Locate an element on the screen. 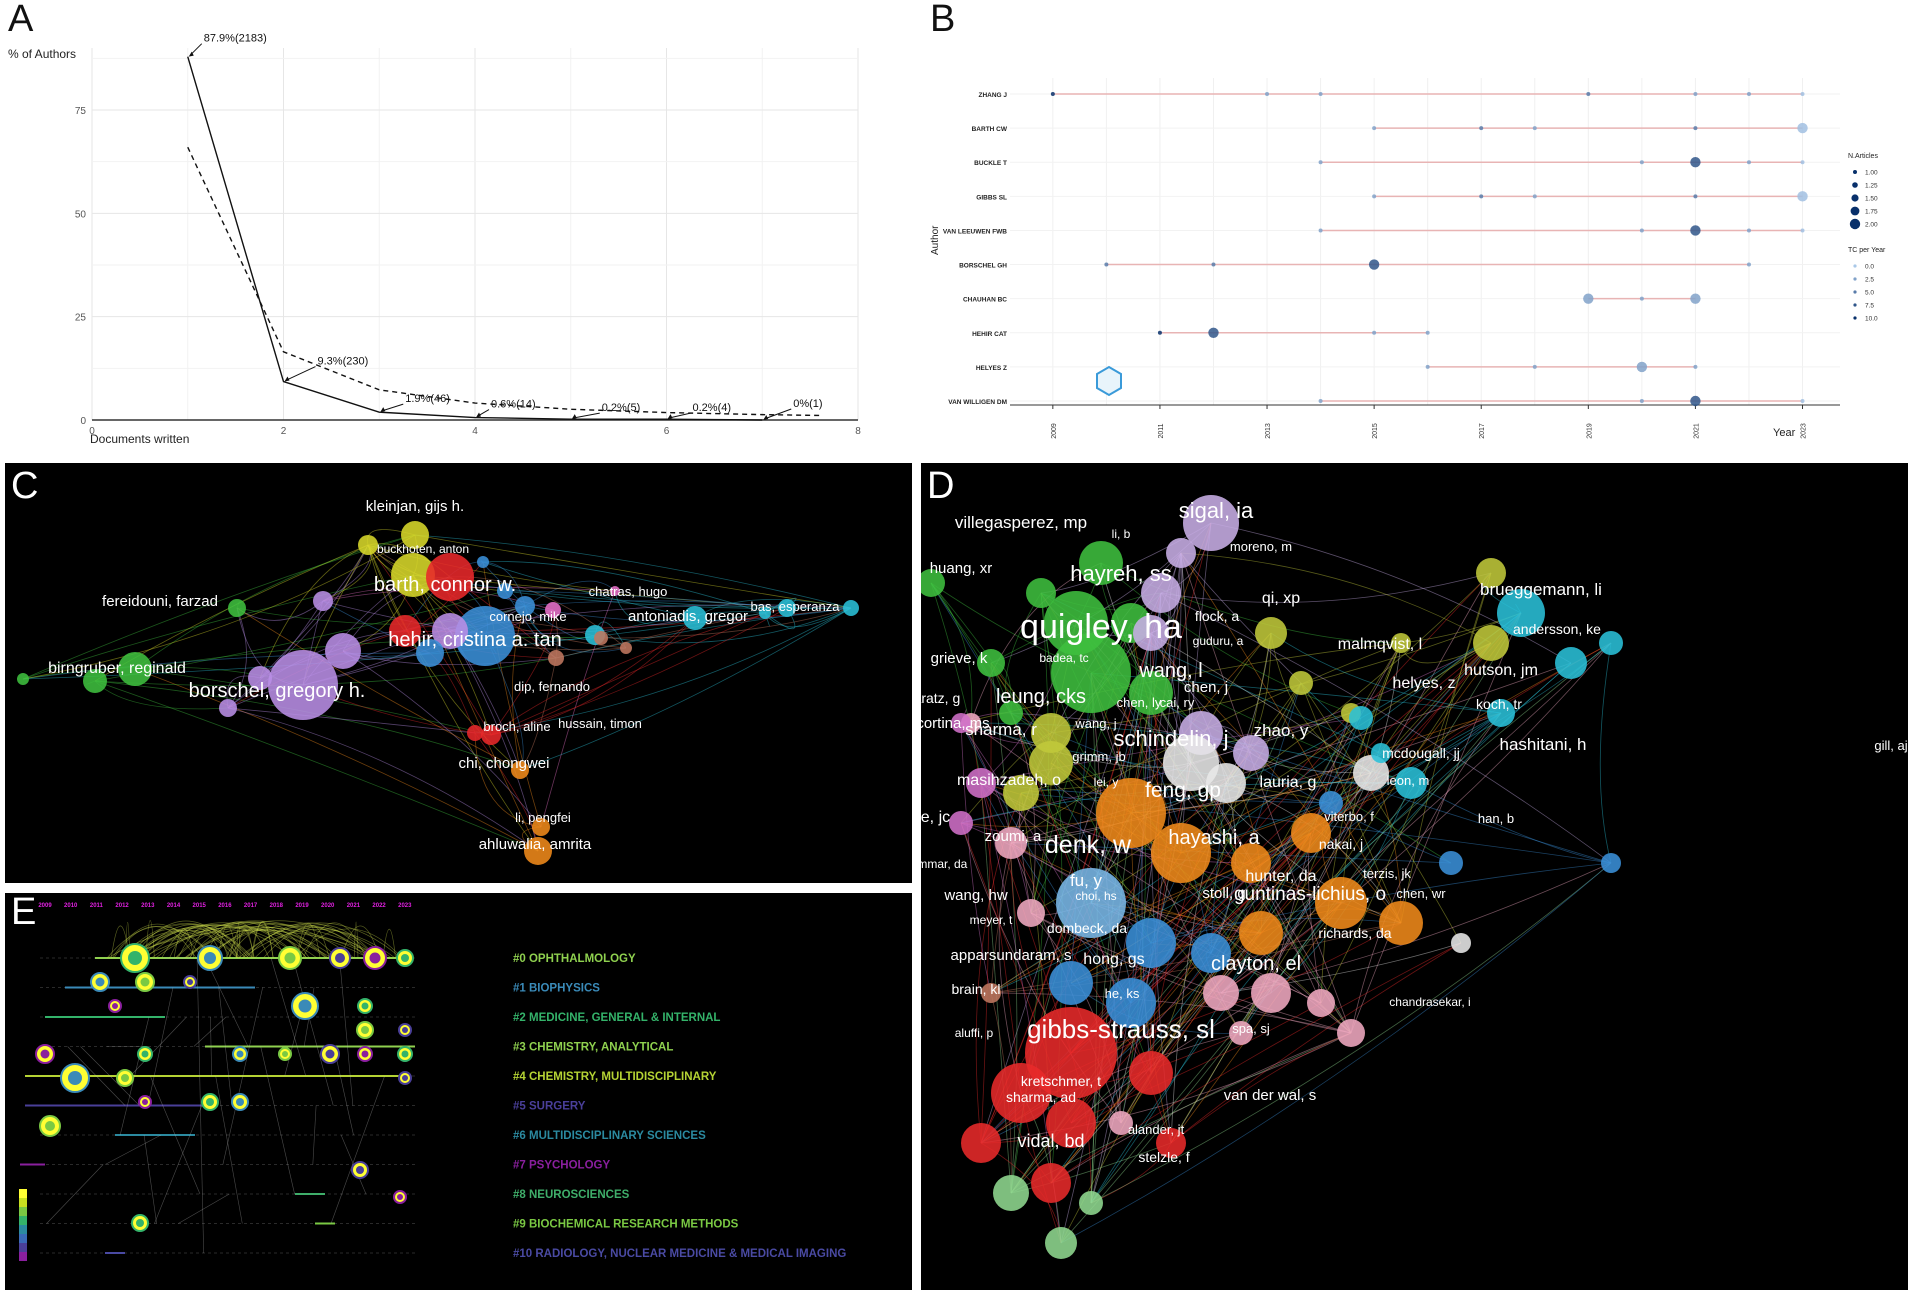 This screenshot has width=1908, height=1295. node-label: leon, m is located at coordinates (1408, 780).